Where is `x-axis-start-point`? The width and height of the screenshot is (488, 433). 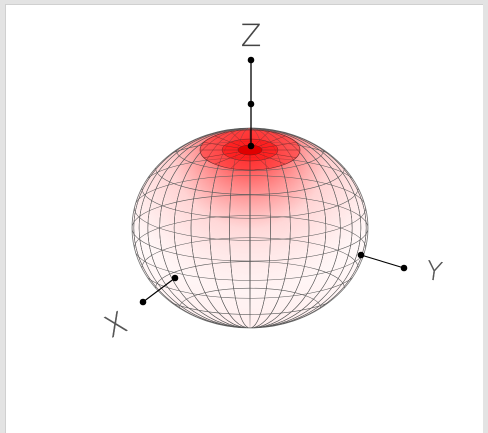
x-axis-start-point is located at coordinates (175, 278).